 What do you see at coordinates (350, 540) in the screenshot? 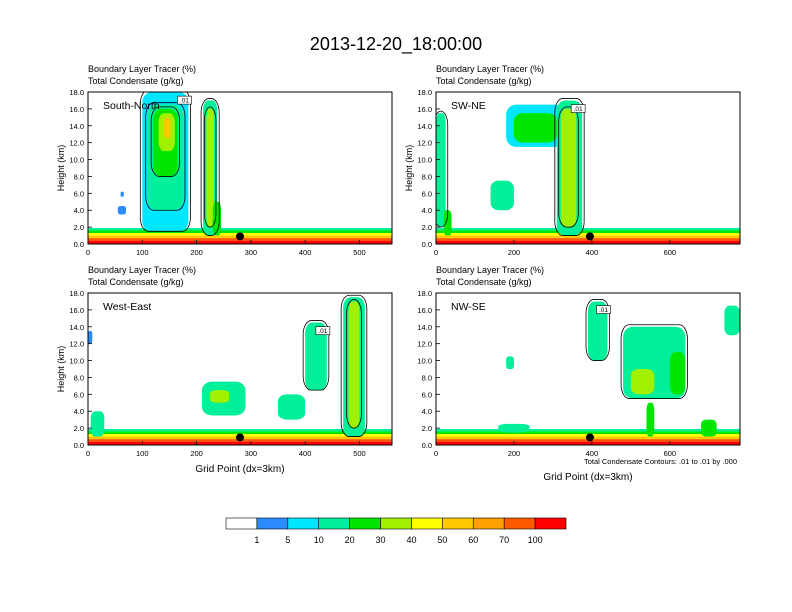
I see `colorbar-label: 20` at bounding box center [350, 540].